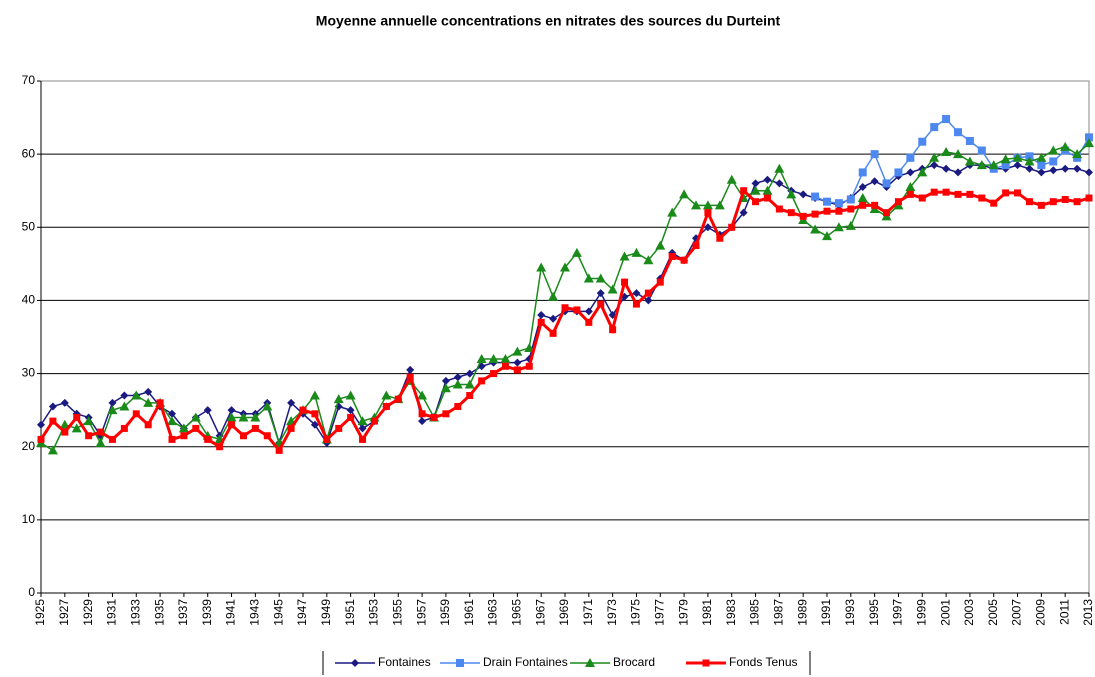  What do you see at coordinates (64, 612) in the screenshot?
I see `x-tick-label: 1927` at bounding box center [64, 612].